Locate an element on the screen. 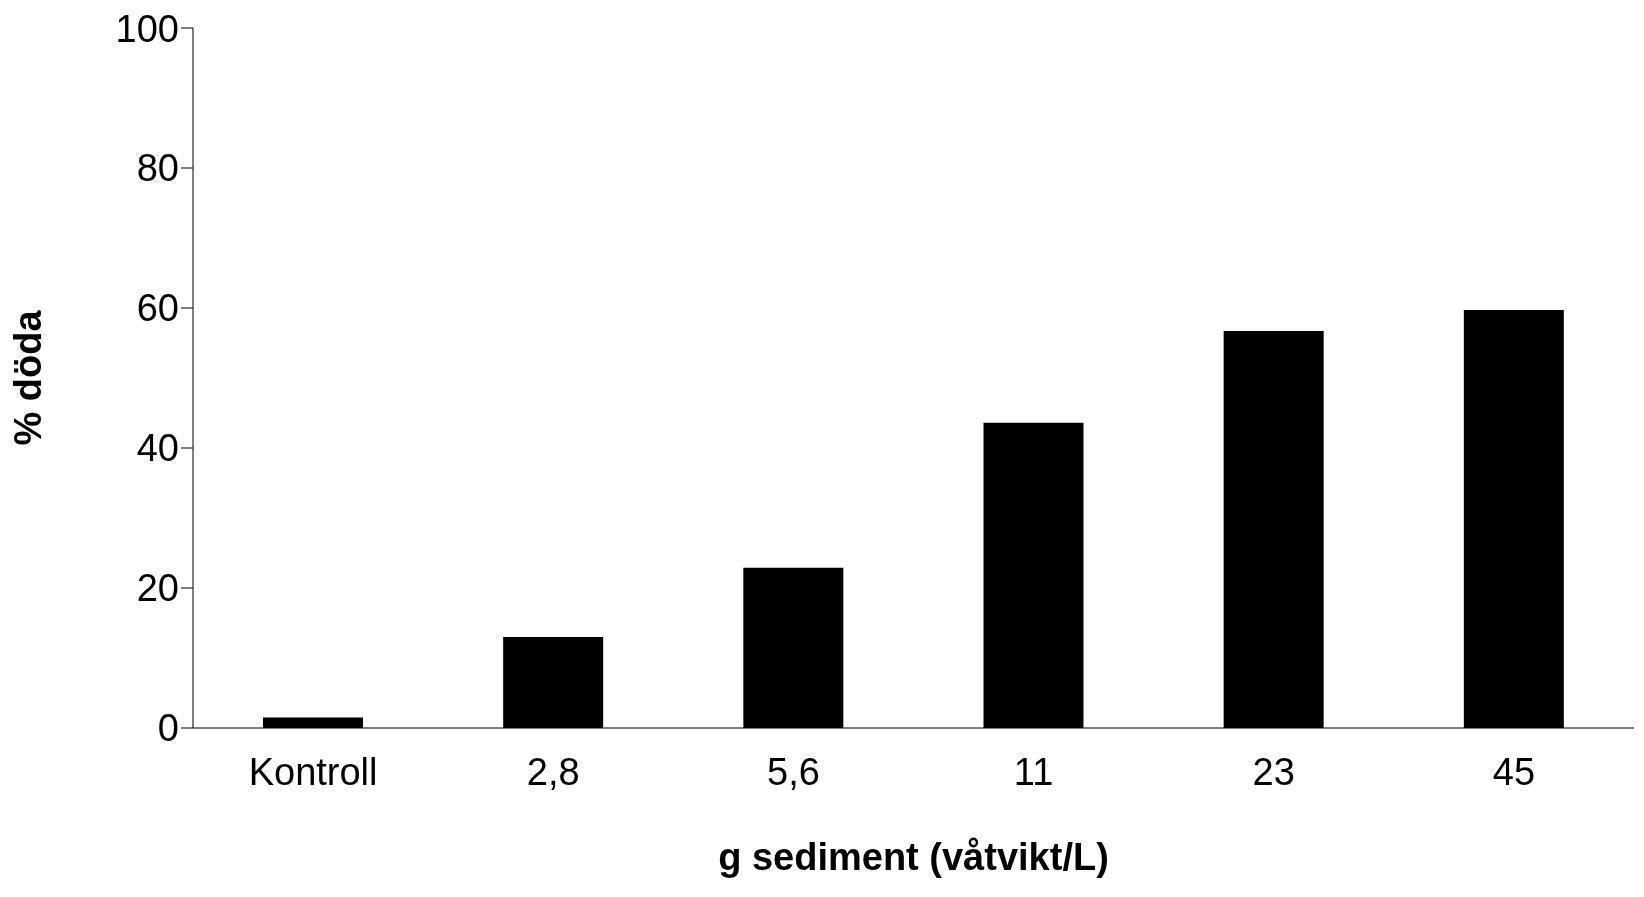  x-axis-title: g sediment (våtvikt/L) is located at coordinates (913, 857).